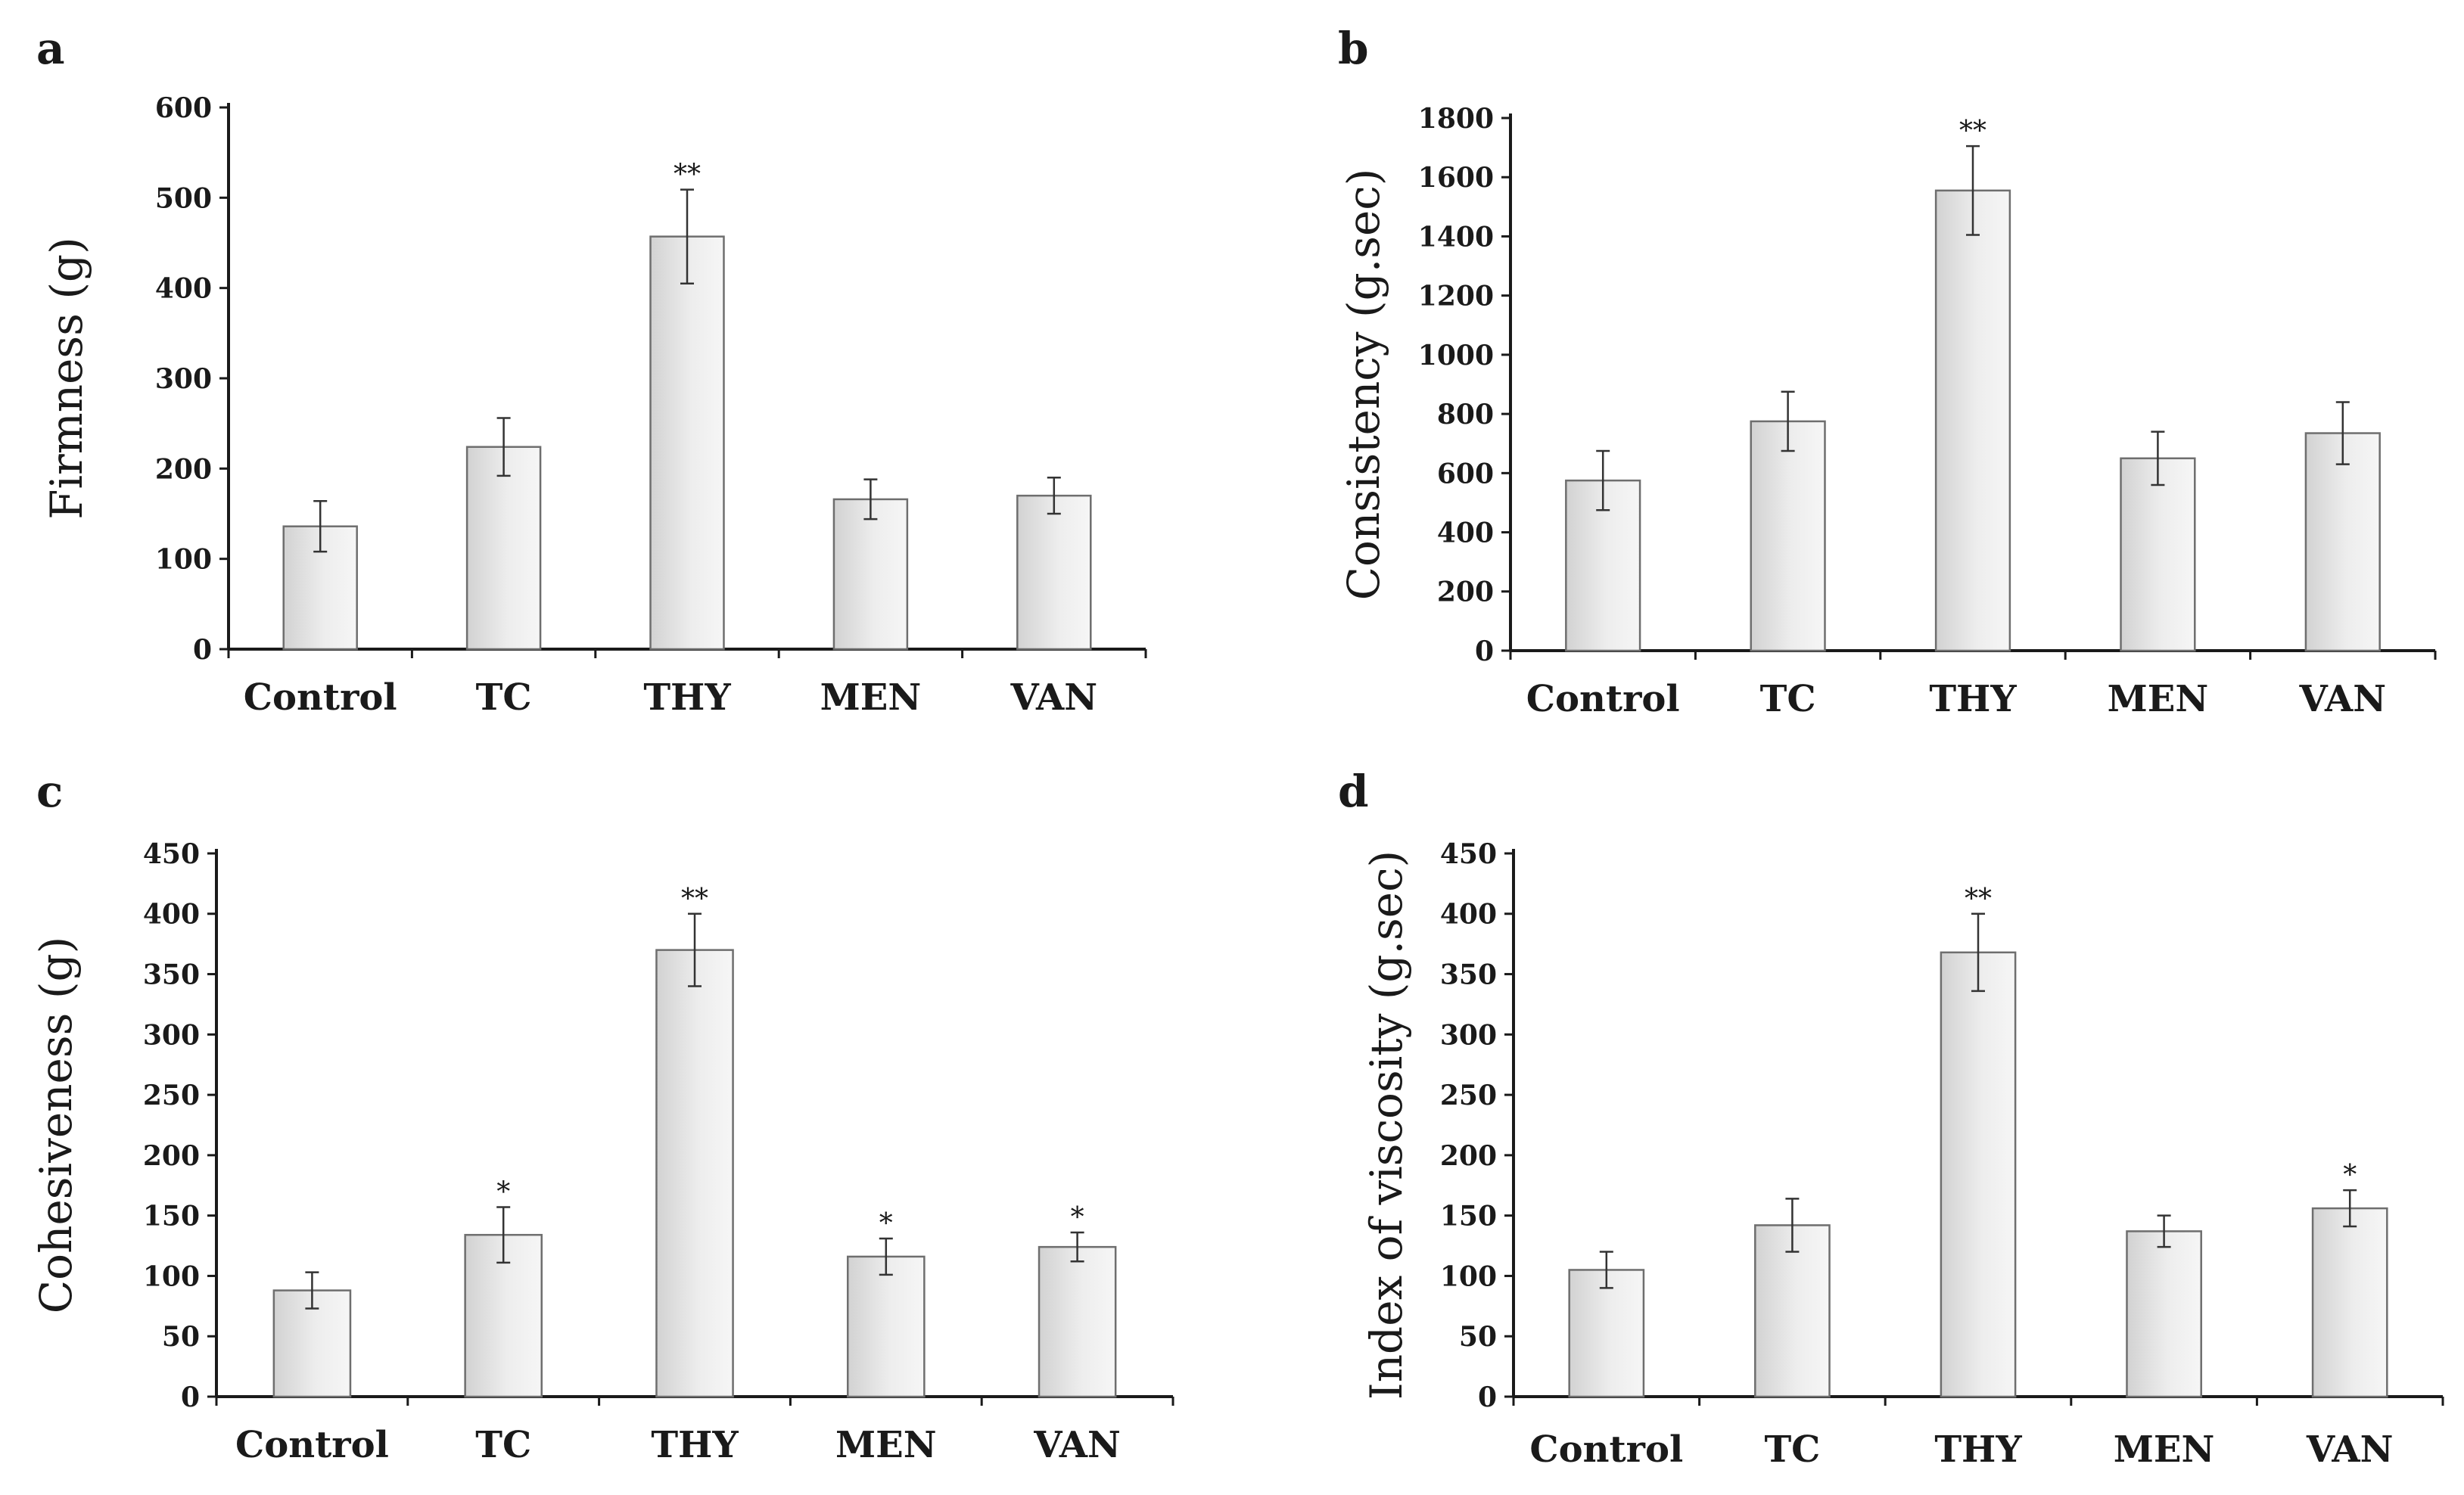 The height and width of the screenshot is (1495, 2464). Describe the element at coordinates (1606, 1333) in the screenshot. I see `bar-control` at that location.